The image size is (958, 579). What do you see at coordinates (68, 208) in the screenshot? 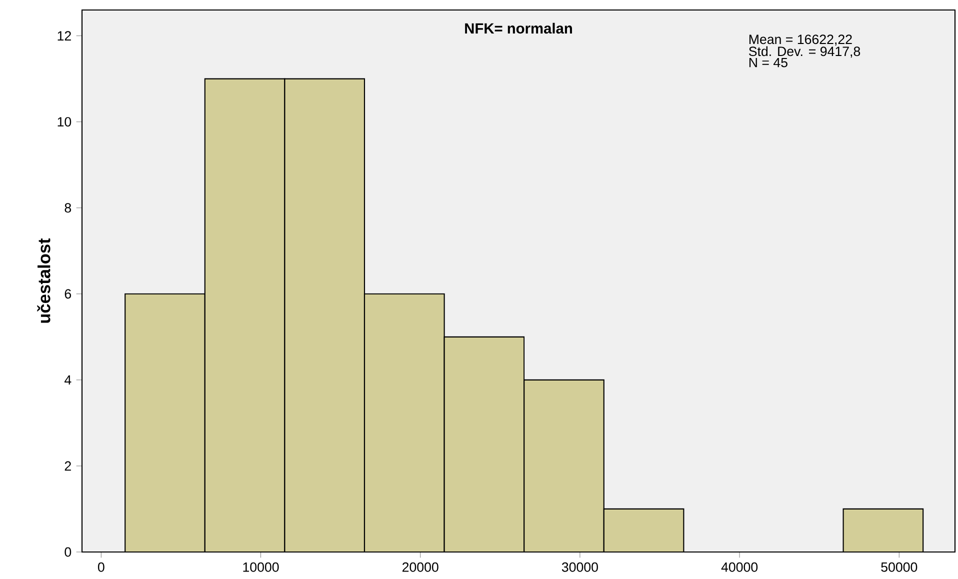
I see `y-tick-label: 8` at bounding box center [68, 208].